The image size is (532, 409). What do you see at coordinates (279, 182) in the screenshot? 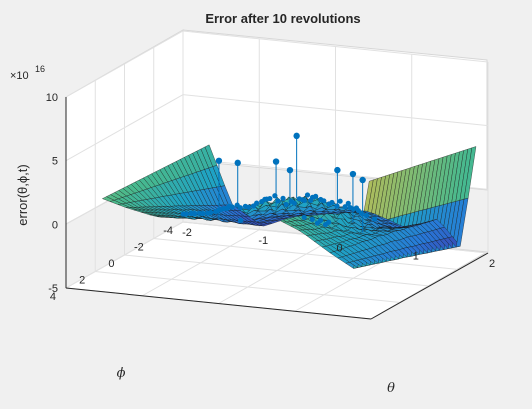
I see `peak-markers` at bounding box center [279, 182].